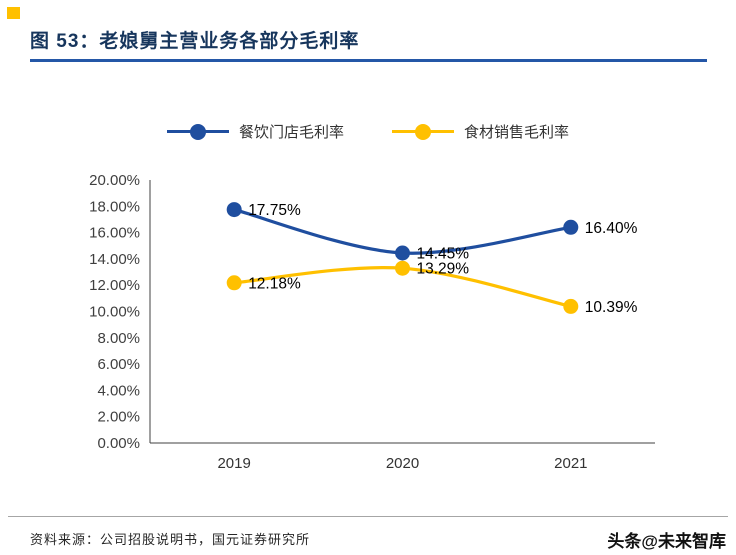 The width and height of the screenshot is (736, 555). Describe the element at coordinates (443, 254) in the screenshot. I see `data-label: 14.45%` at that location.